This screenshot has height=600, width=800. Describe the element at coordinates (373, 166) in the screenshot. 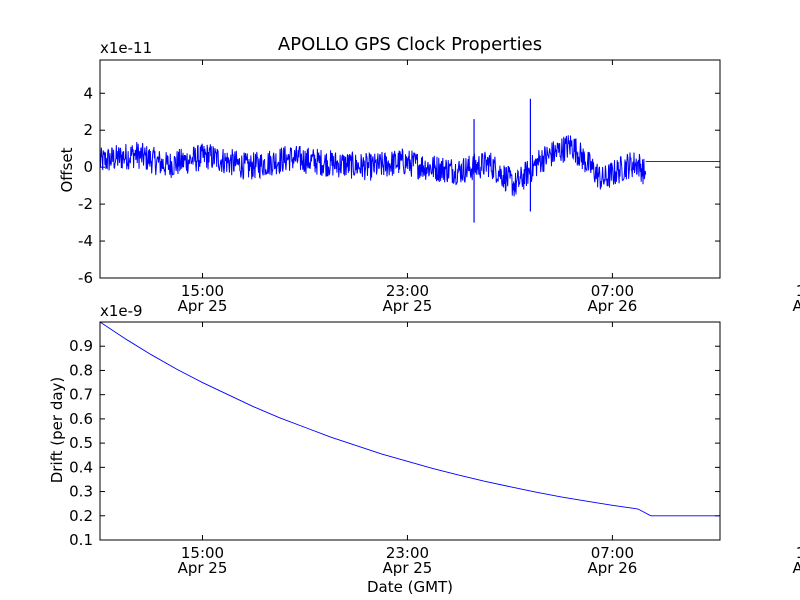

I see `offset-line-segment` at that location.